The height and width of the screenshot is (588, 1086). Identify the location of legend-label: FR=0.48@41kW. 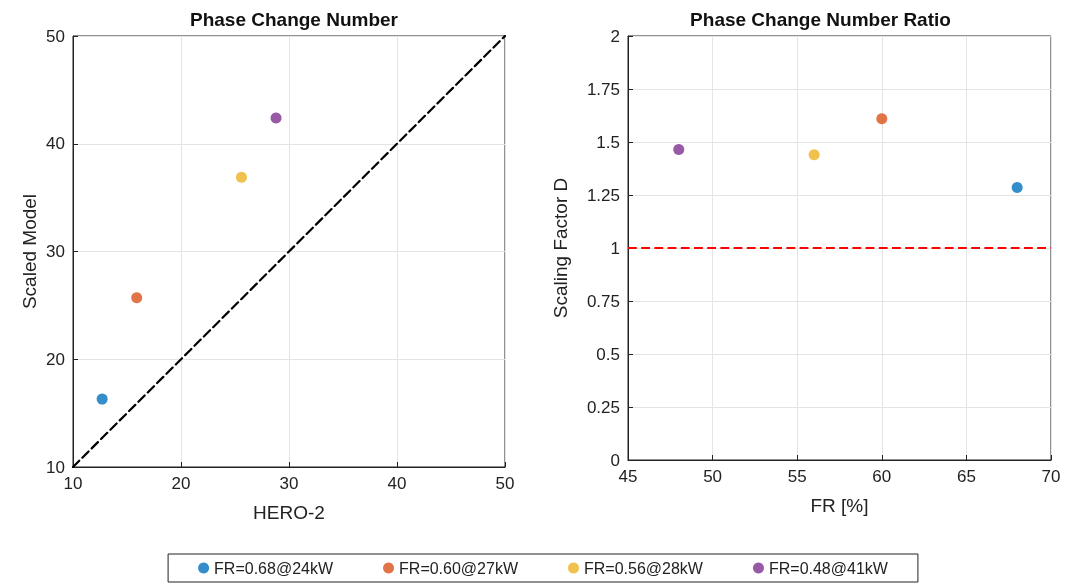
(828, 568).